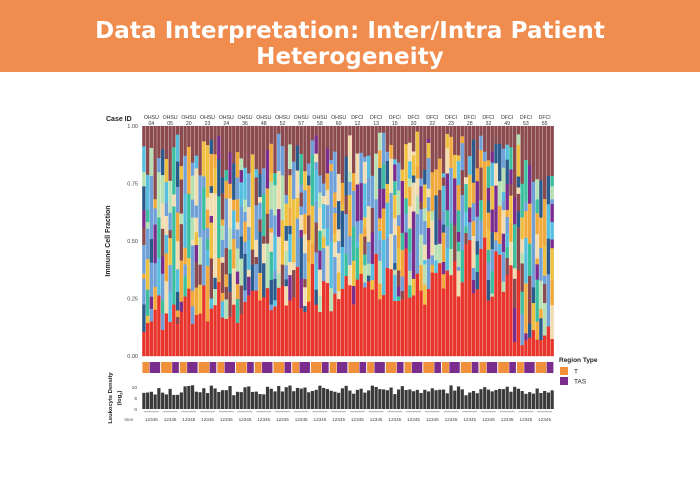  What do you see at coordinates (451, 118) in the screenshot?
I see `case-id-site: DFCI` at bounding box center [451, 118].